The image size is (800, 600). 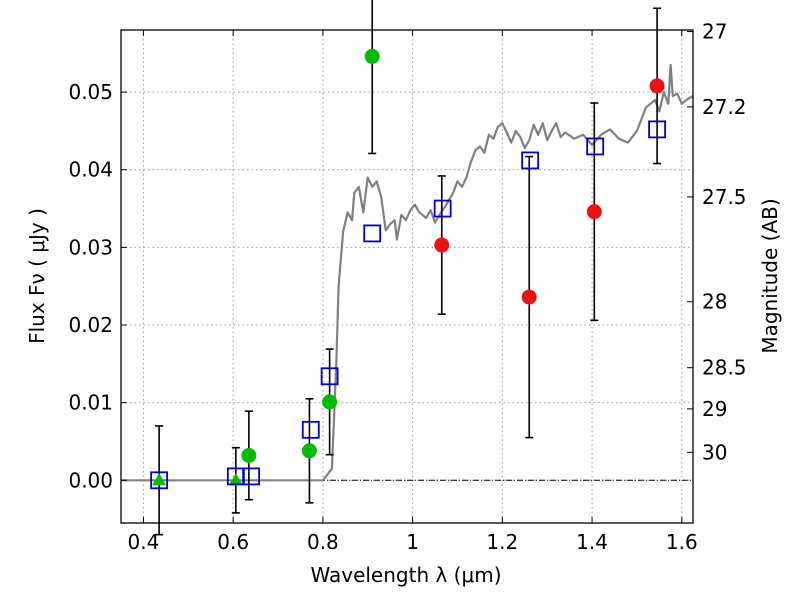 I want to click on y2-tick-label: 27.2, so click(x=724, y=107).